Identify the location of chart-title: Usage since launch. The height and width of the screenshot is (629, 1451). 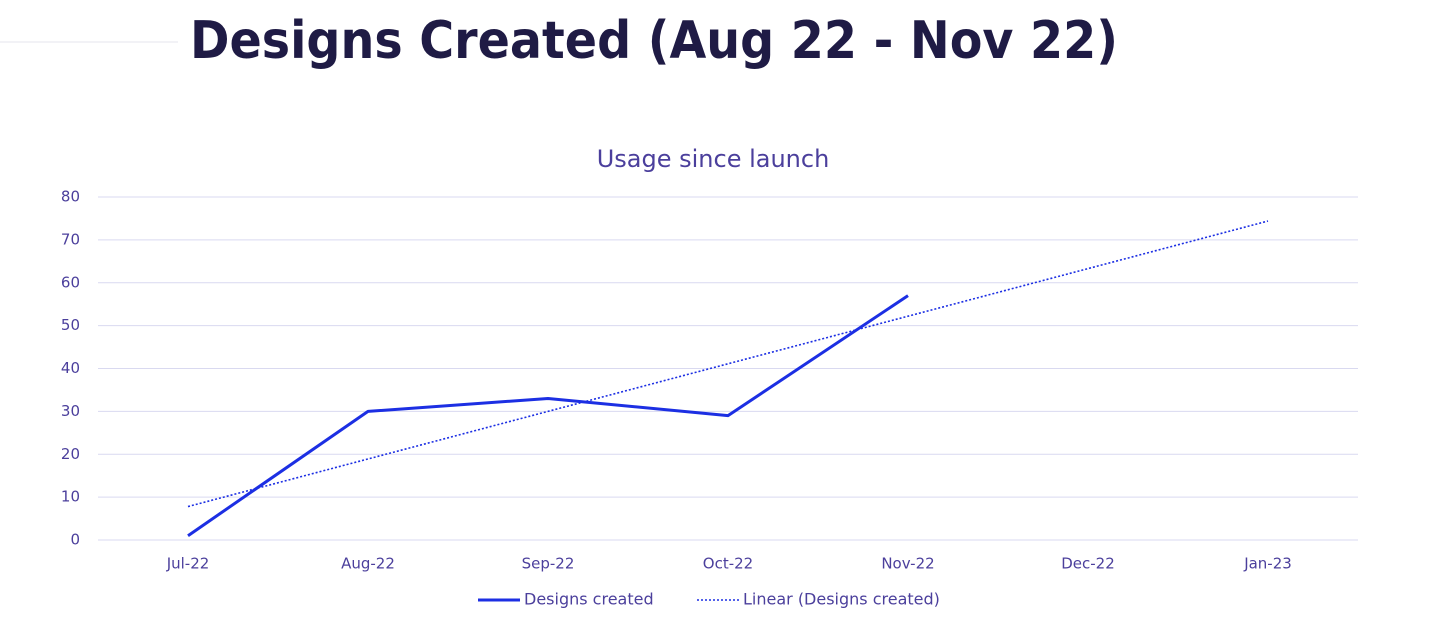
(713, 159).